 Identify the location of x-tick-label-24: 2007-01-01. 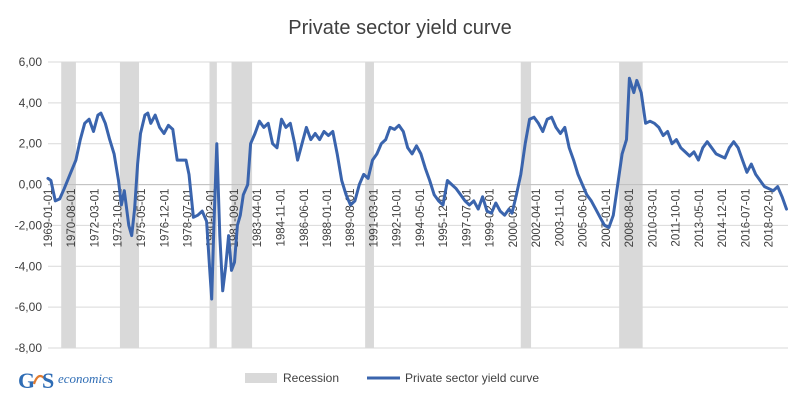
(607, 218).